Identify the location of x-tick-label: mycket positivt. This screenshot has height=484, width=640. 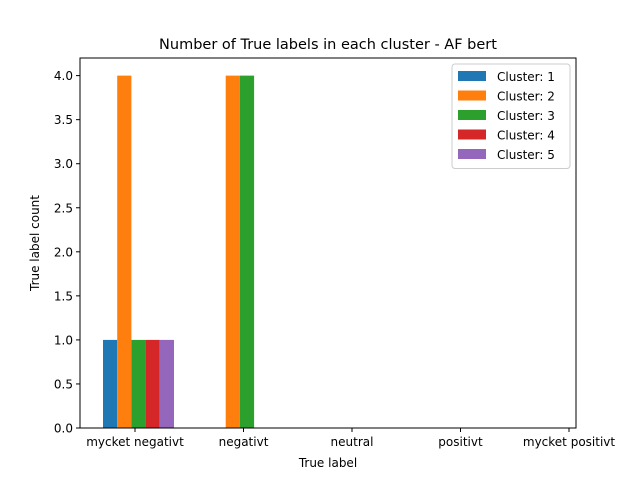
(569, 442).